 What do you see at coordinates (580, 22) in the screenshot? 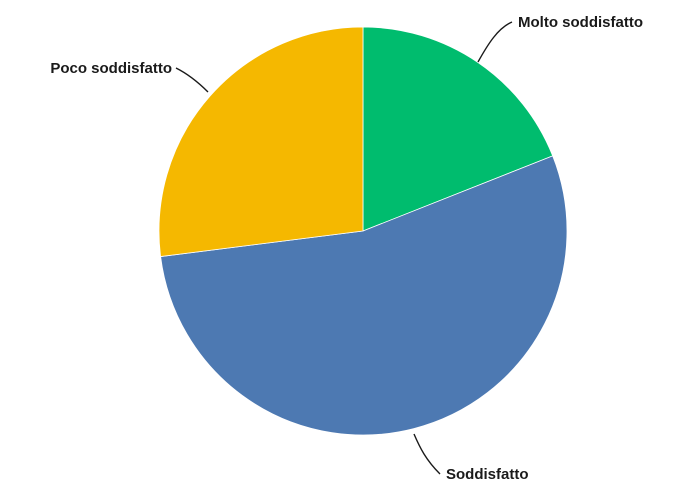
I see `slice-label-molto-soddisfatto: Molto soddisfatto` at bounding box center [580, 22].